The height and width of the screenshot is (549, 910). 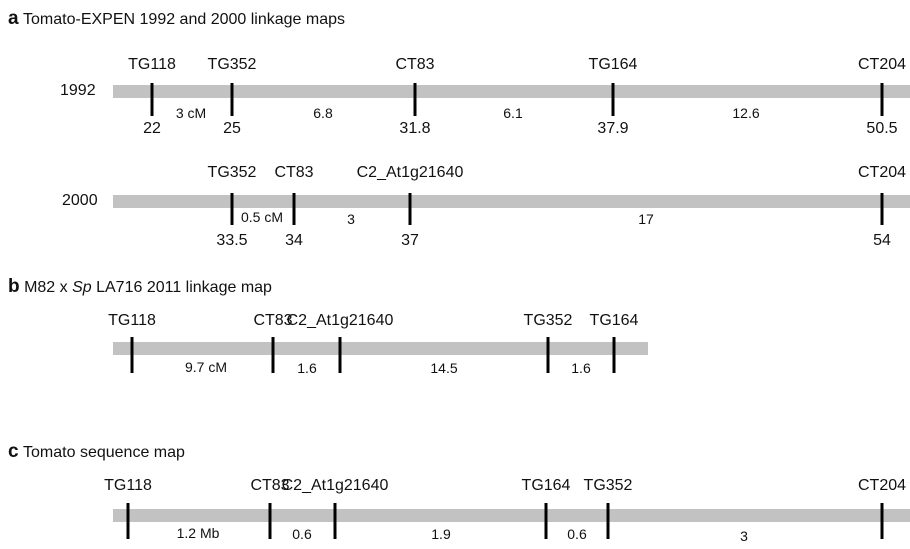 I want to click on marker-position: 54, so click(x=882, y=240).